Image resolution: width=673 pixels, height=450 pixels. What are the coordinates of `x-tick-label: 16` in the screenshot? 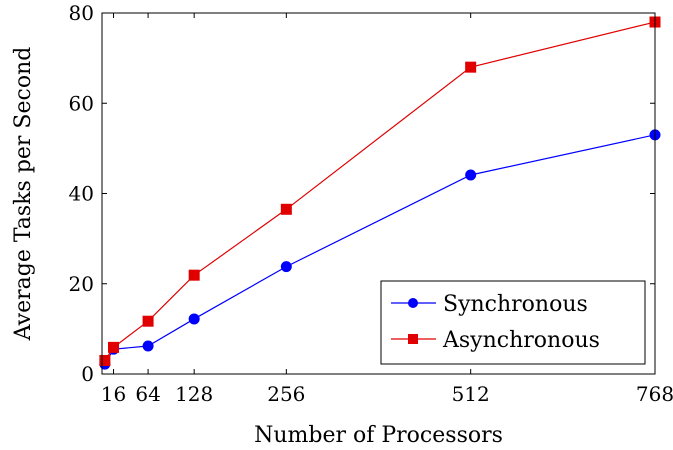 It's located at (113, 394).